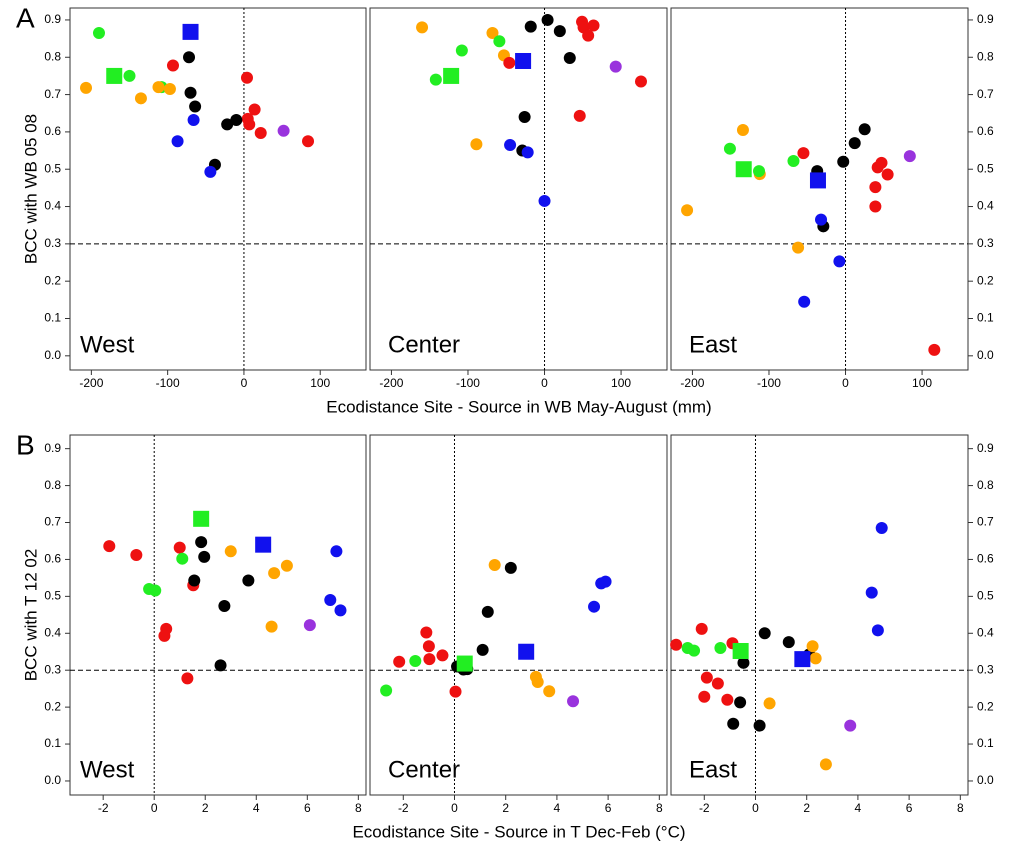 The height and width of the screenshot is (847, 1014). Describe the element at coordinates (30, 615) in the screenshot. I see `y-axis-label: BCC with T 12 02` at that location.